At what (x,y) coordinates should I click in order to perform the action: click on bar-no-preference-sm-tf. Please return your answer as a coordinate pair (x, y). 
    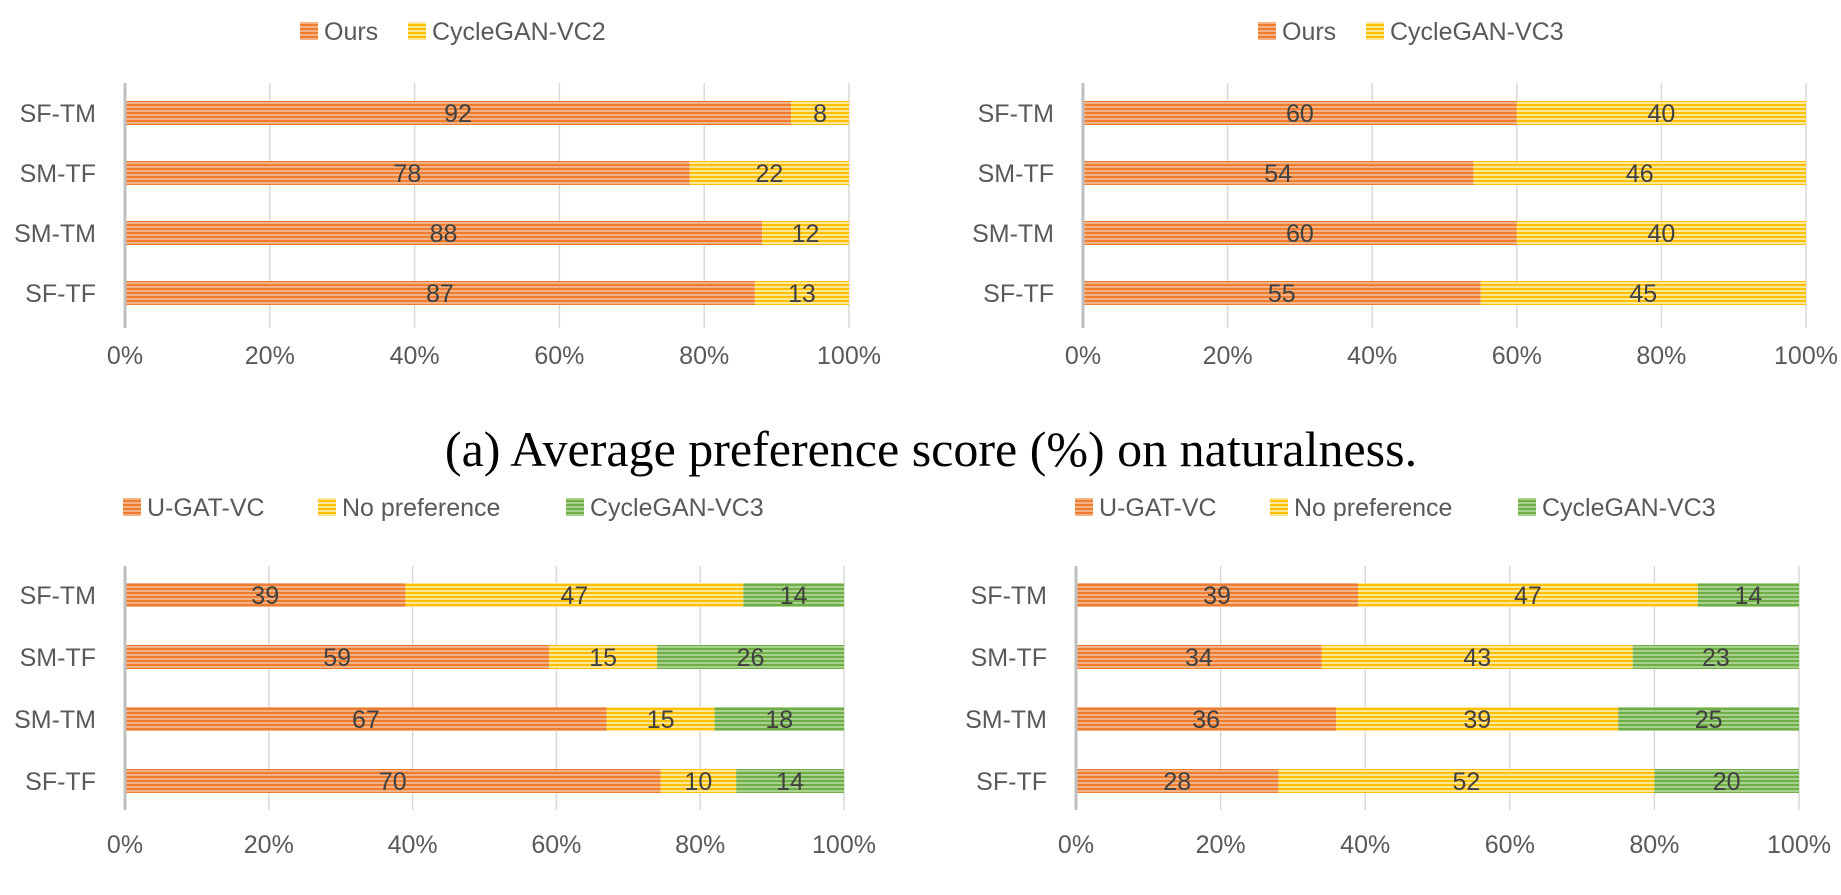
    Looking at the image, I should click on (1477, 657).